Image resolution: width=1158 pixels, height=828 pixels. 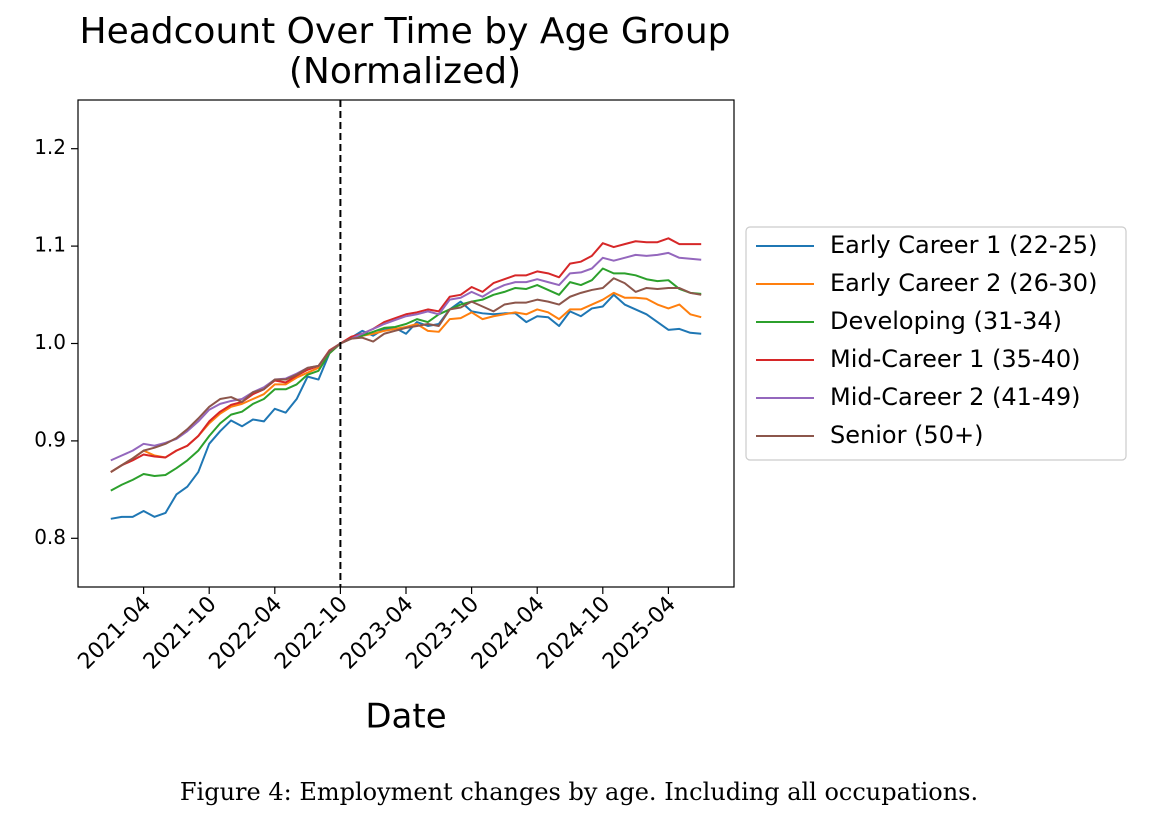 I want to click on legend-label: Mid-Career 1 (35-40), so click(x=955, y=359).